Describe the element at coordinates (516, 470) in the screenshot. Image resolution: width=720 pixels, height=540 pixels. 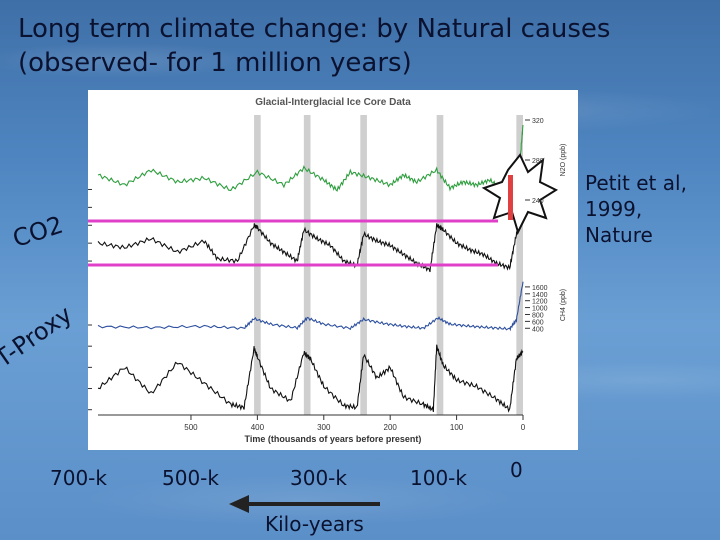
I see `axis-label-0: 0` at that location.